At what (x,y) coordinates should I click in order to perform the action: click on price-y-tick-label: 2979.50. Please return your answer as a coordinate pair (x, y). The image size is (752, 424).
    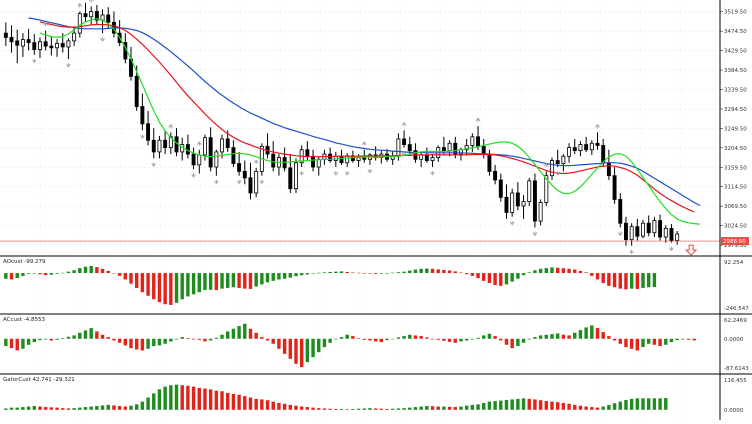
    Looking at the image, I should click on (735, 246).